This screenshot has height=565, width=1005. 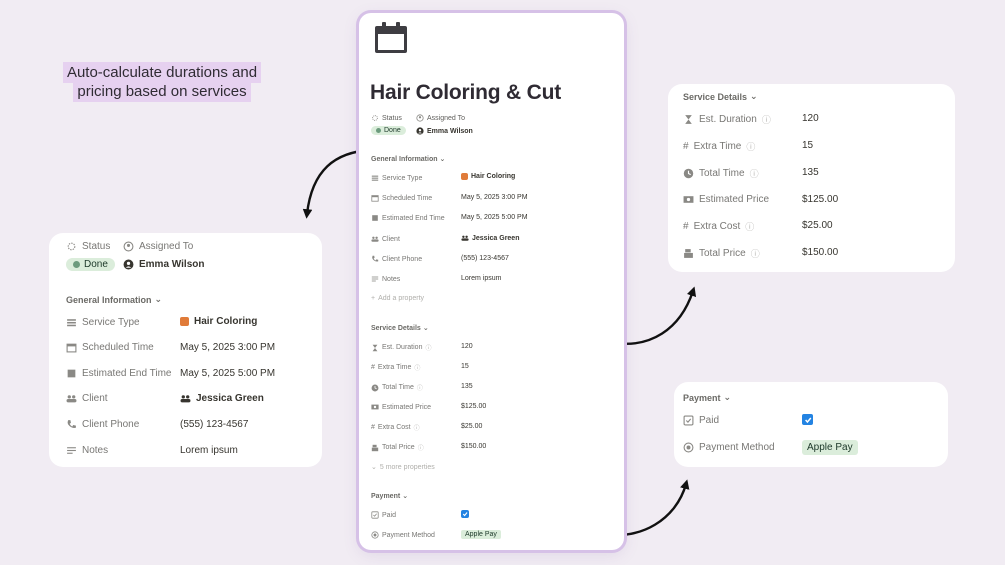 What do you see at coordinates (734, 199) in the screenshot?
I see `est-price-label: Estimated Price` at bounding box center [734, 199].